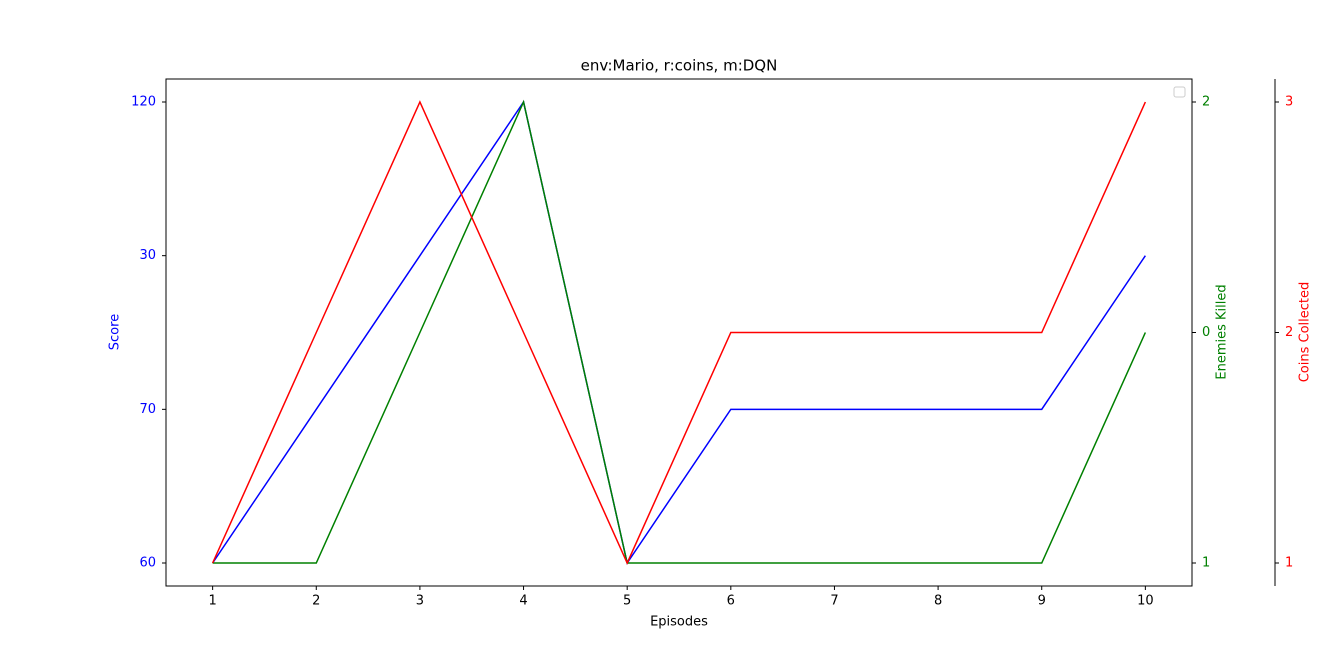 The height and width of the screenshot is (658, 1324). What do you see at coordinates (1145, 601) in the screenshot?
I see `x-tick-label: 10` at bounding box center [1145, 601].